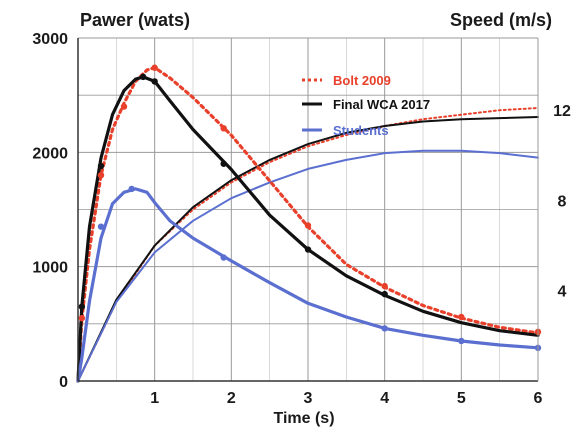 Image resolution: width=572 pixels, height=430 pixels. Describe the element at coordinates (50, 268) in the screenshot. I see `y-left-tick-label: 1000` at that location.